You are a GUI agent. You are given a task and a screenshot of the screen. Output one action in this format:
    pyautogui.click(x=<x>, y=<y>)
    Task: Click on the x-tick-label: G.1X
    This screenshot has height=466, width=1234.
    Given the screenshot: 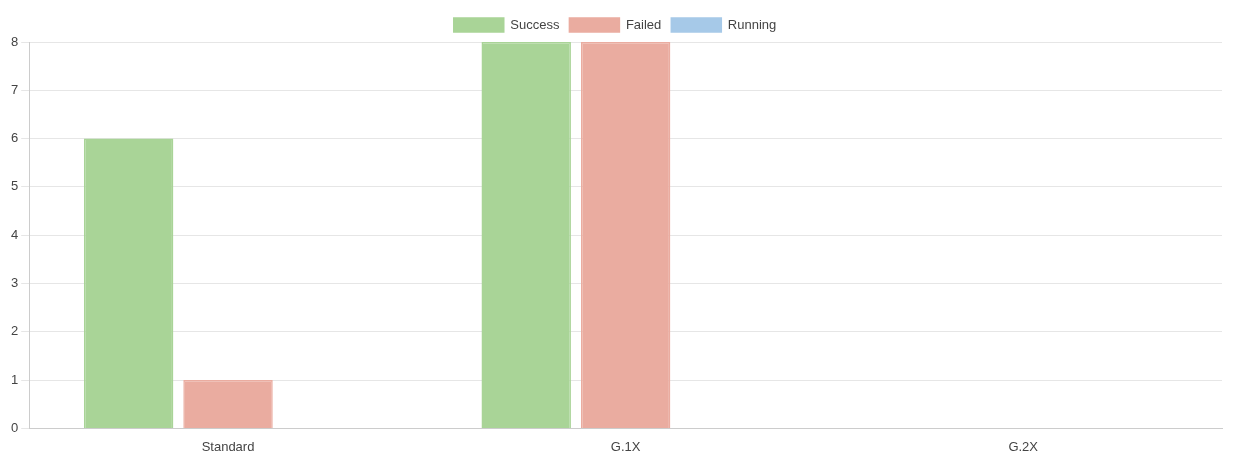 What is the action you would take?
    pyautogui.click(x=625, y=446)
    